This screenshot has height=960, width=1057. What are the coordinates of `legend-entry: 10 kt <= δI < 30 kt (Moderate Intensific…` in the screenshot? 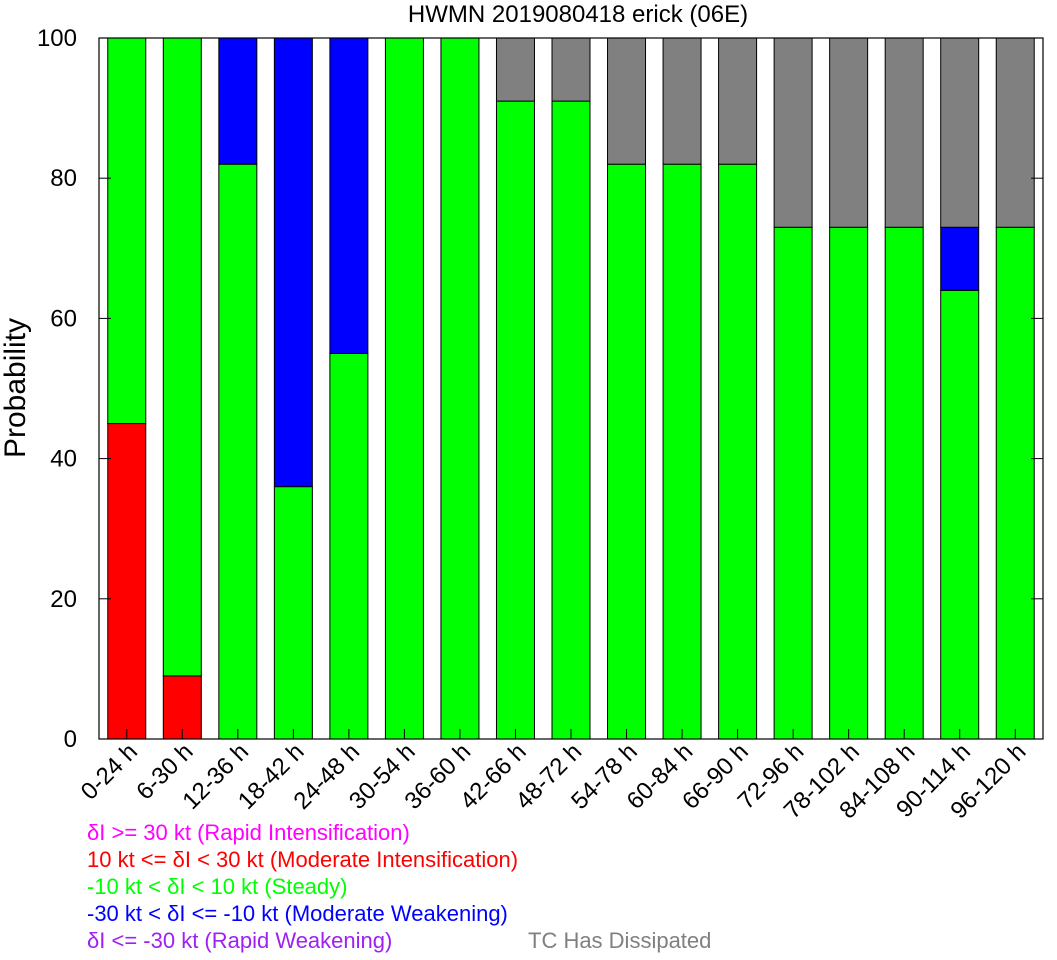 It's located at (303, 859).